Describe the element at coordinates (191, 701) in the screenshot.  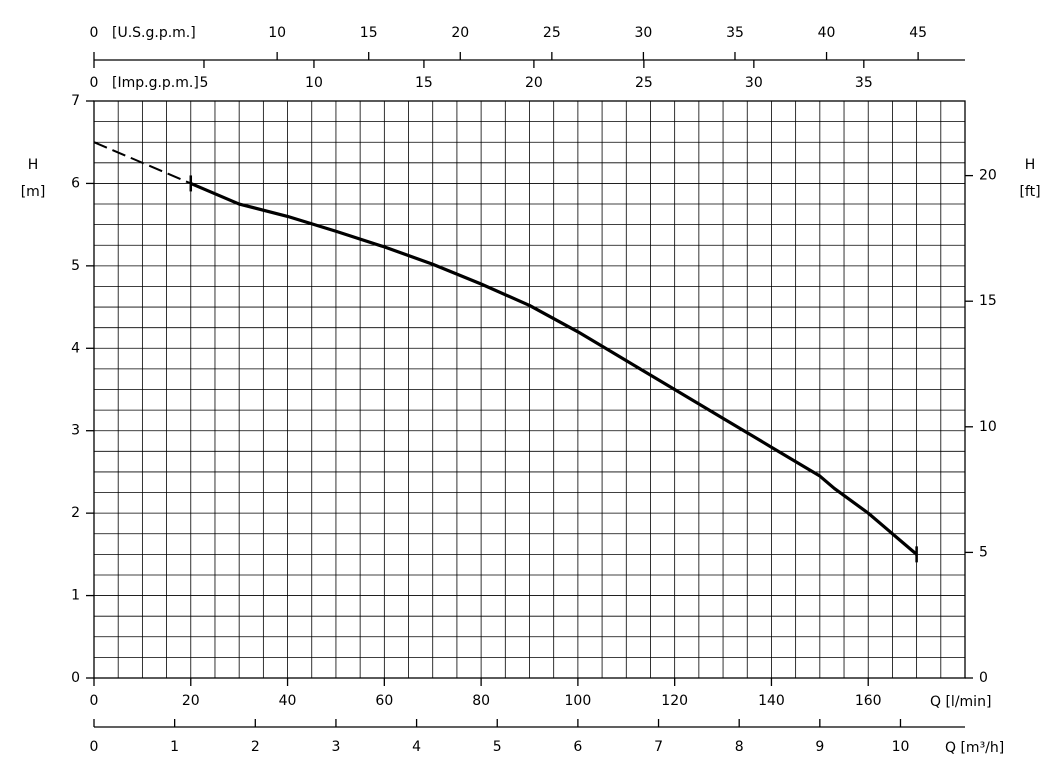
I see `x-tick-label: 20` at that location.